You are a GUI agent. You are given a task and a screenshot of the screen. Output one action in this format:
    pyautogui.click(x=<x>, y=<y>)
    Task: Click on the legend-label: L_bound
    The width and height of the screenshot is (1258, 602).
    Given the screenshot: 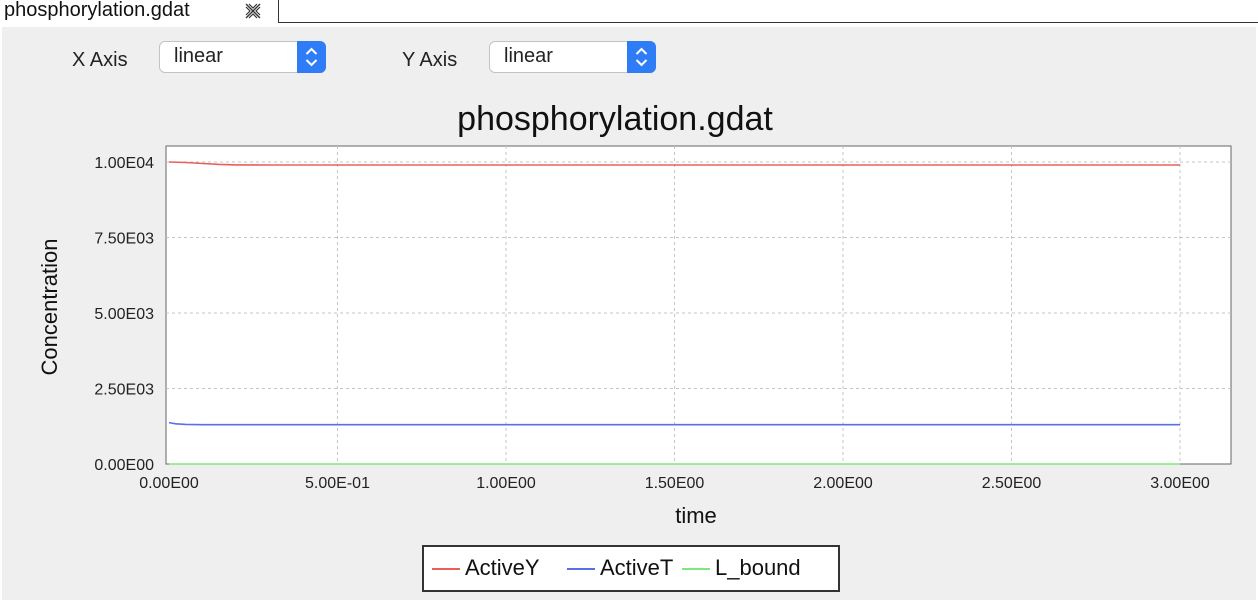 What is the action you would take?
    pyautogui.click(x=758, y=567)
    